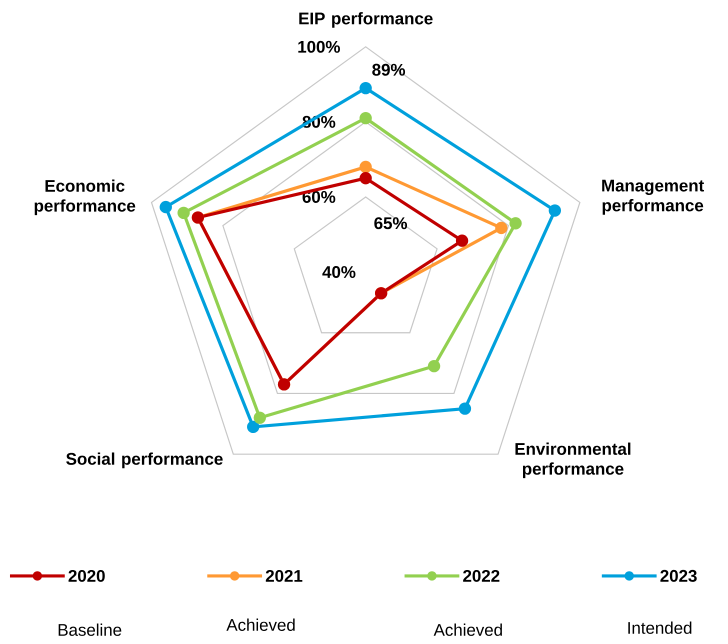 This screenshot has height=644, width=728. What do you see at coordinates (481, 576) in the screenshot?
I see `legend-label: 2022` at bounding box center [481, 576].